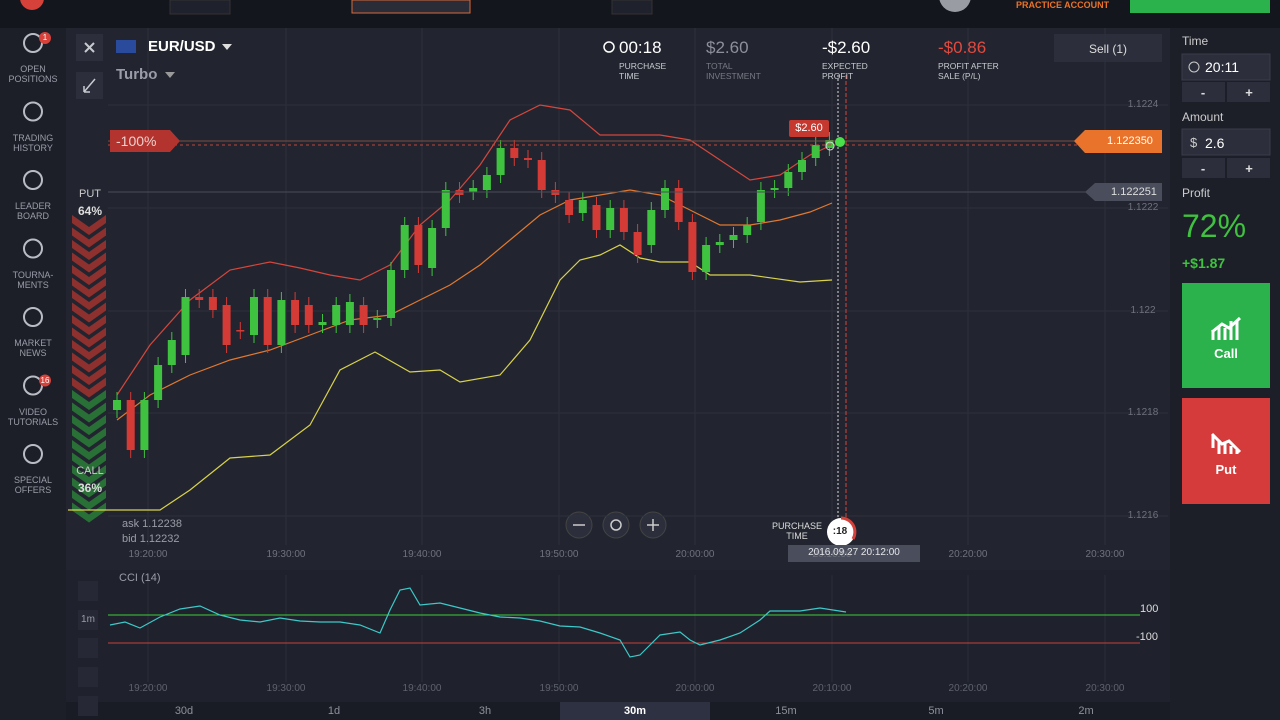 The width and height of the screenshot is (1280, 720). Describe the element at coordinates (1143, 310) in the screenshot. I see `price-tick: 1.122` at that location.